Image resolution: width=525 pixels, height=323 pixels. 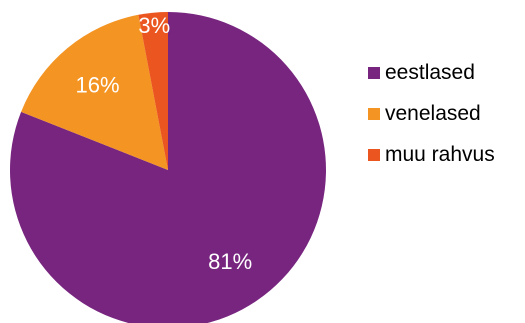 I want to click on pie-slice-venelased, so click(x=94, y=92).